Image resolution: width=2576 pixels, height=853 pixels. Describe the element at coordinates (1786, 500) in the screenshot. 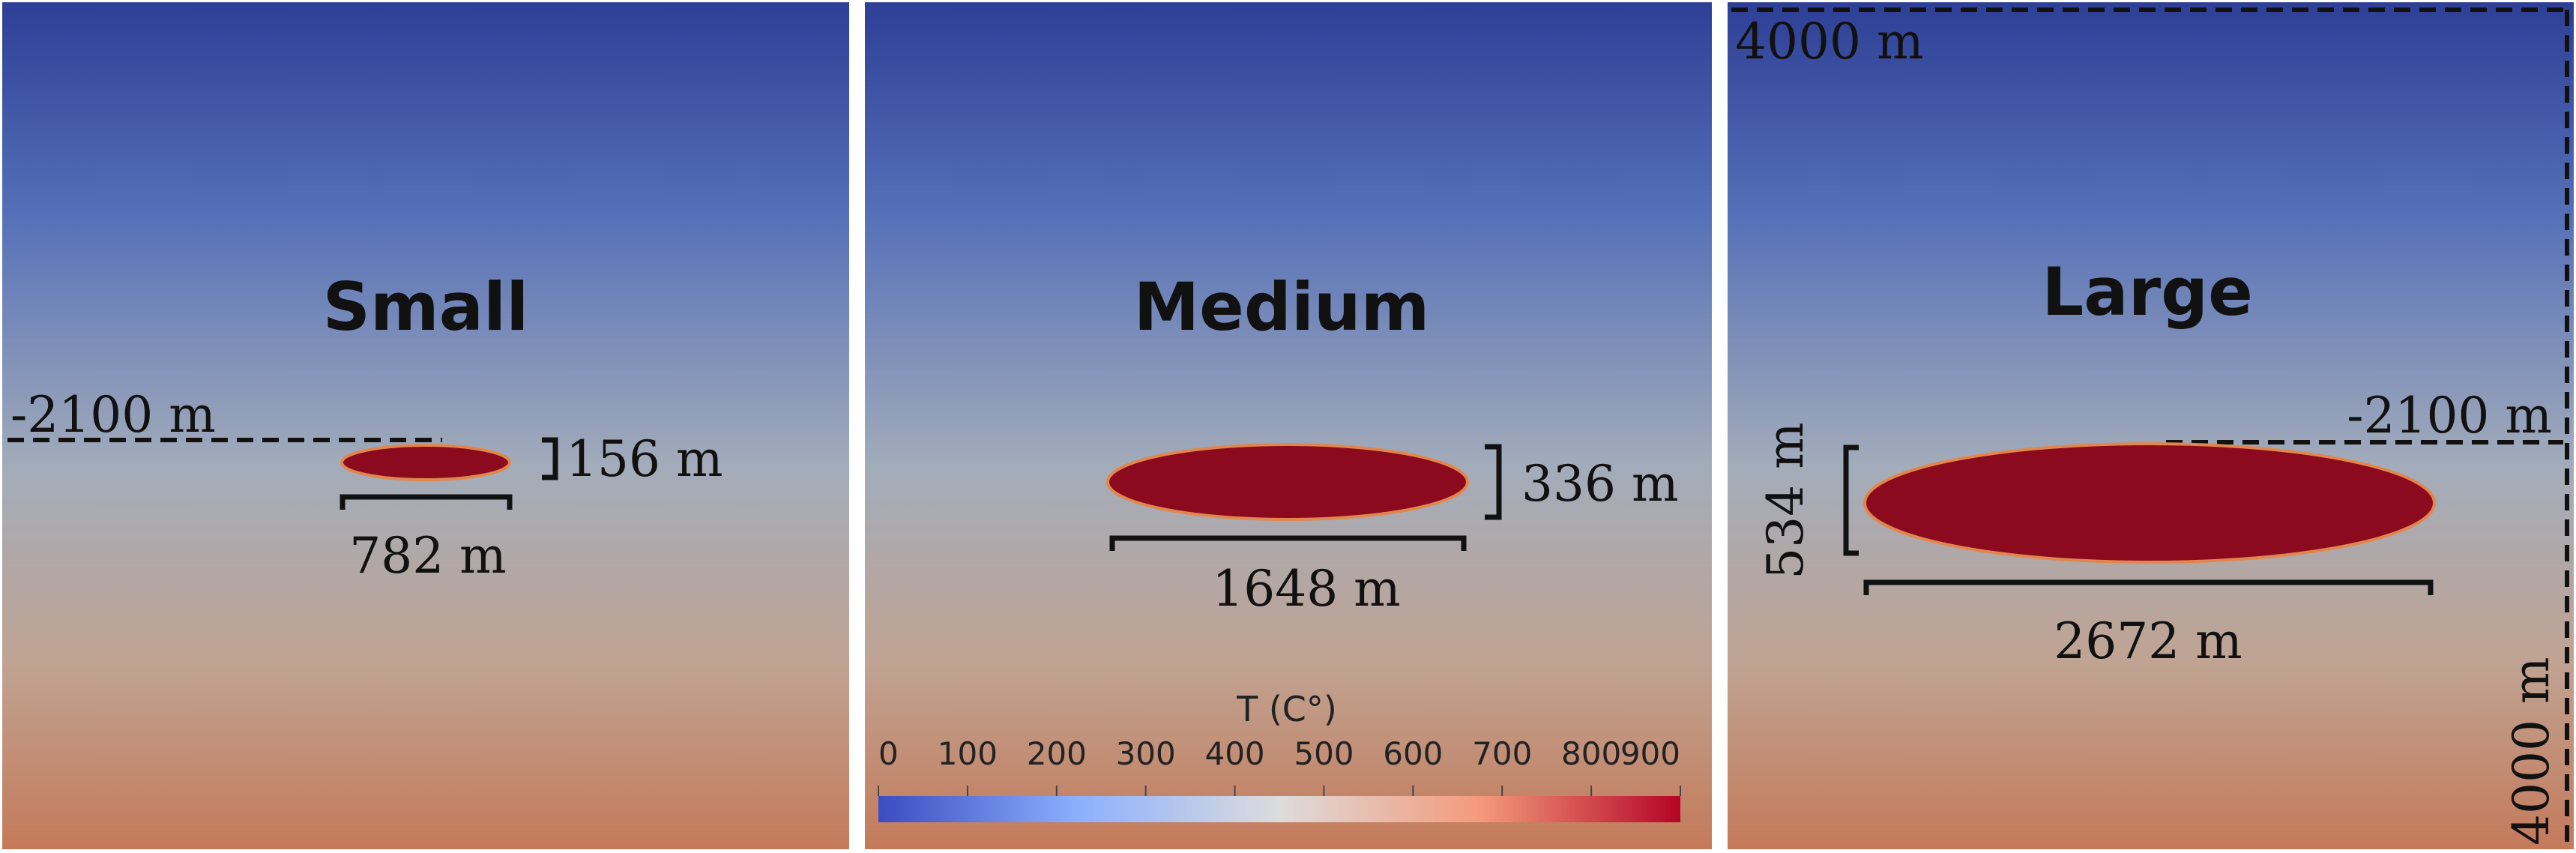

I see `height-label: 534 m` at that location.